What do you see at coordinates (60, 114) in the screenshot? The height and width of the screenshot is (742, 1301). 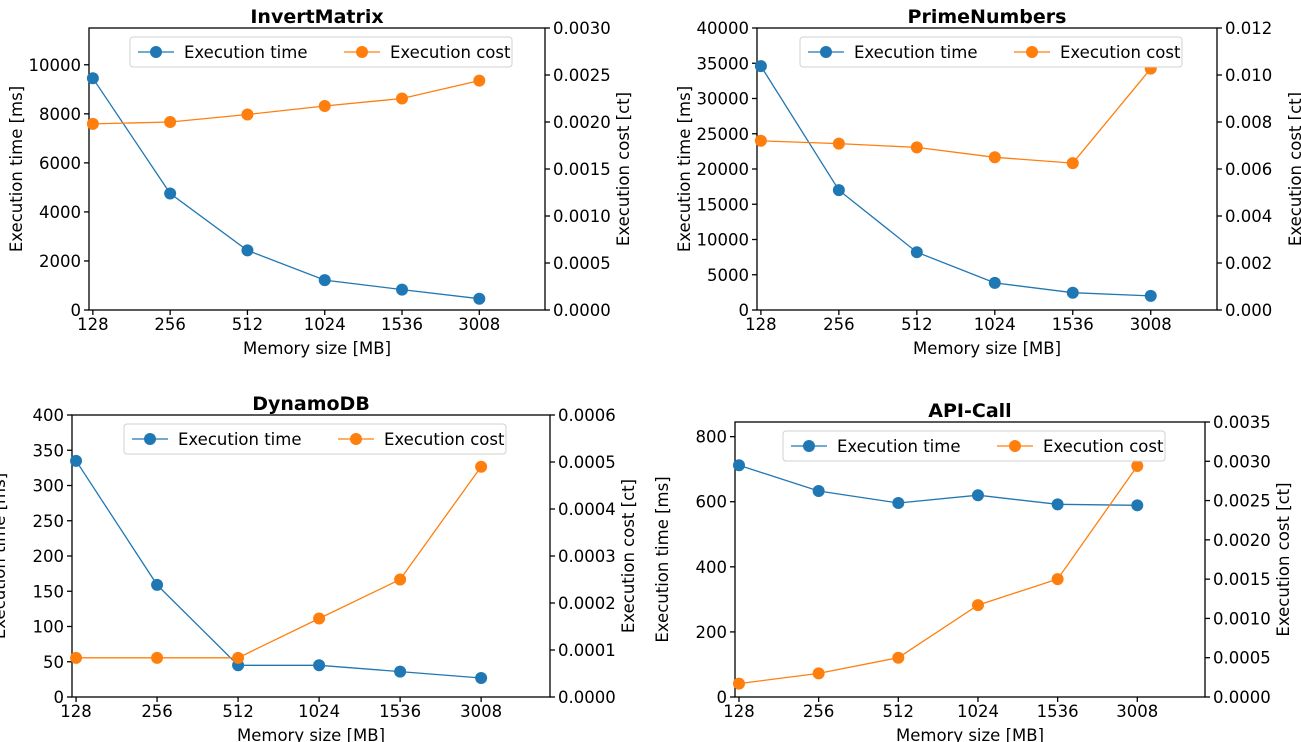 I see `y-tick-label: 8000` at bounding box center [60, 114].